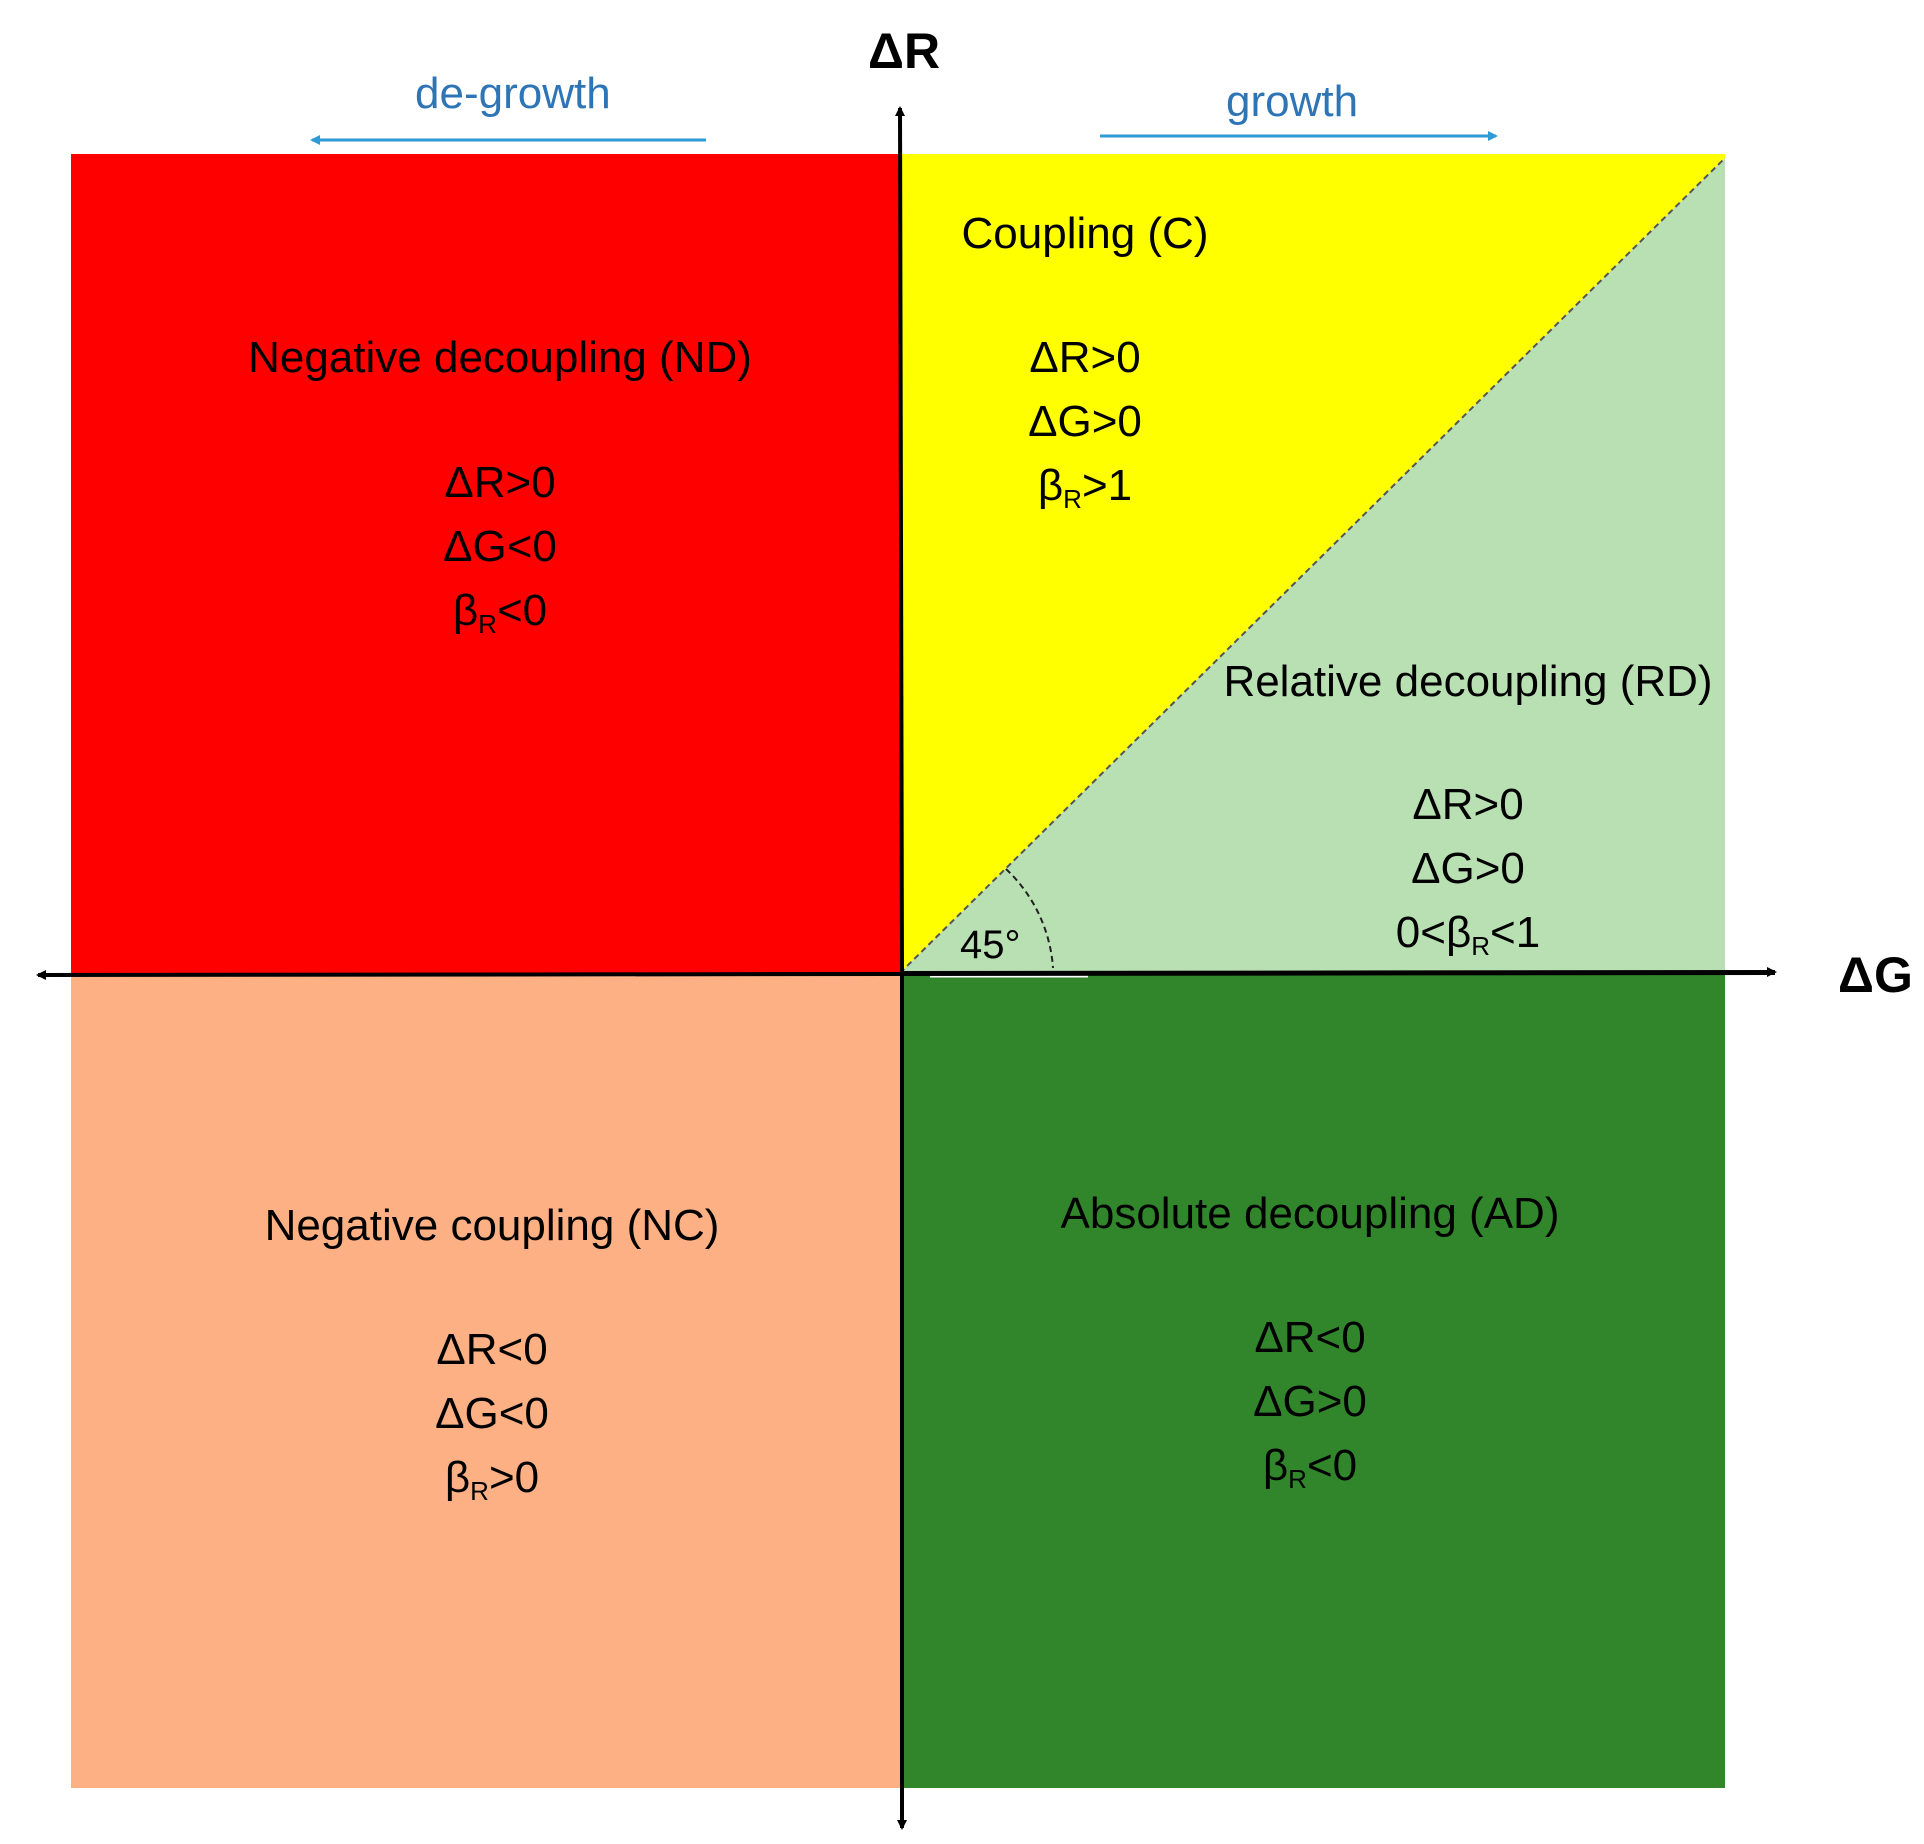 The width and height of the screenshot is (1924, 1844). I want to click on zone-ad-cond-beta: βR<0, so click(1310, 1467).